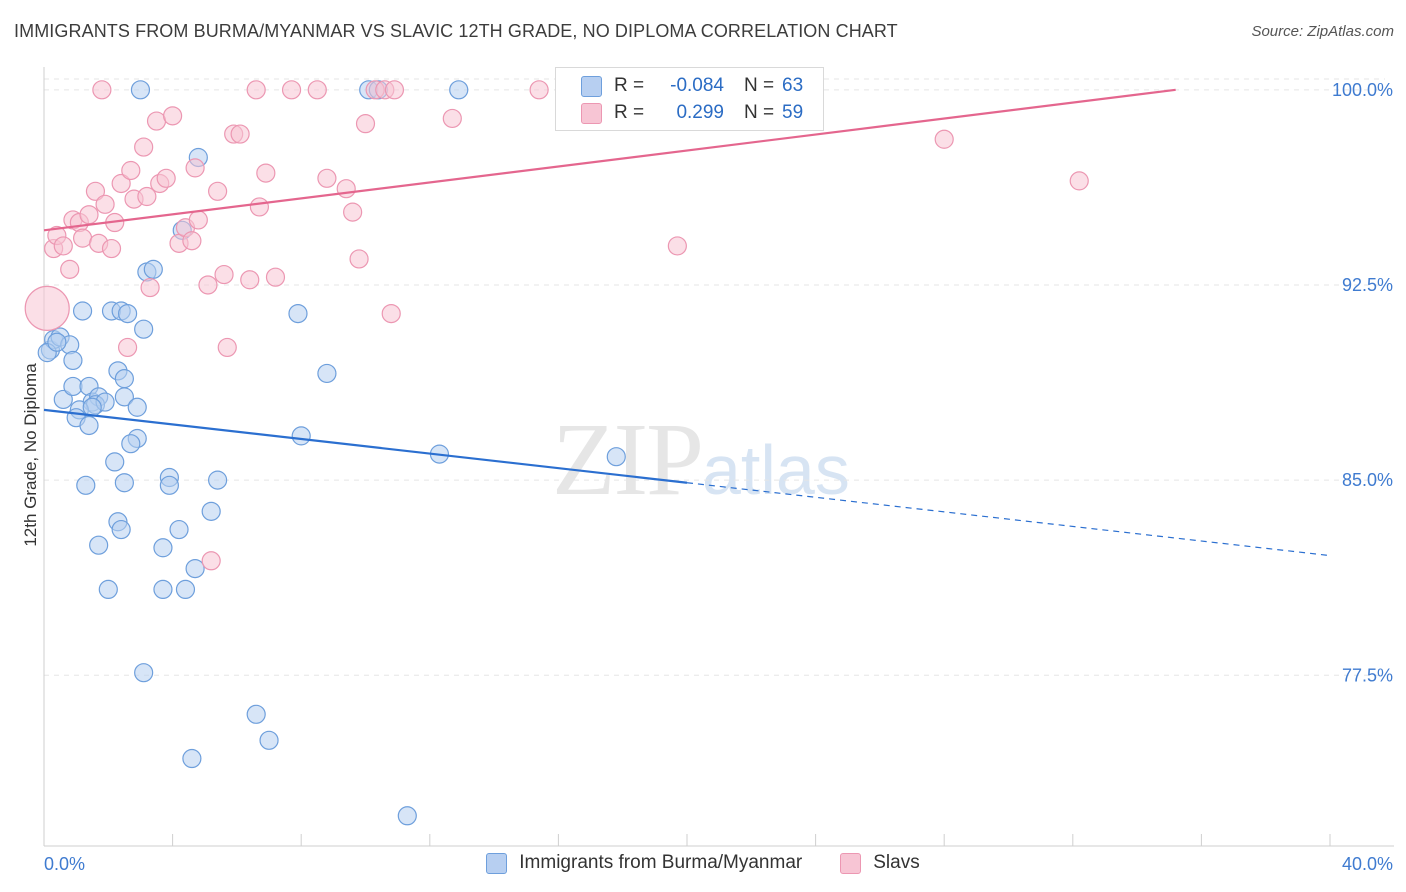 This screenshot has height=892, width=1406. Describe the element at coordinates (628, 459) in the screenshot. I see `watermark-zip: ZIP` at that location.